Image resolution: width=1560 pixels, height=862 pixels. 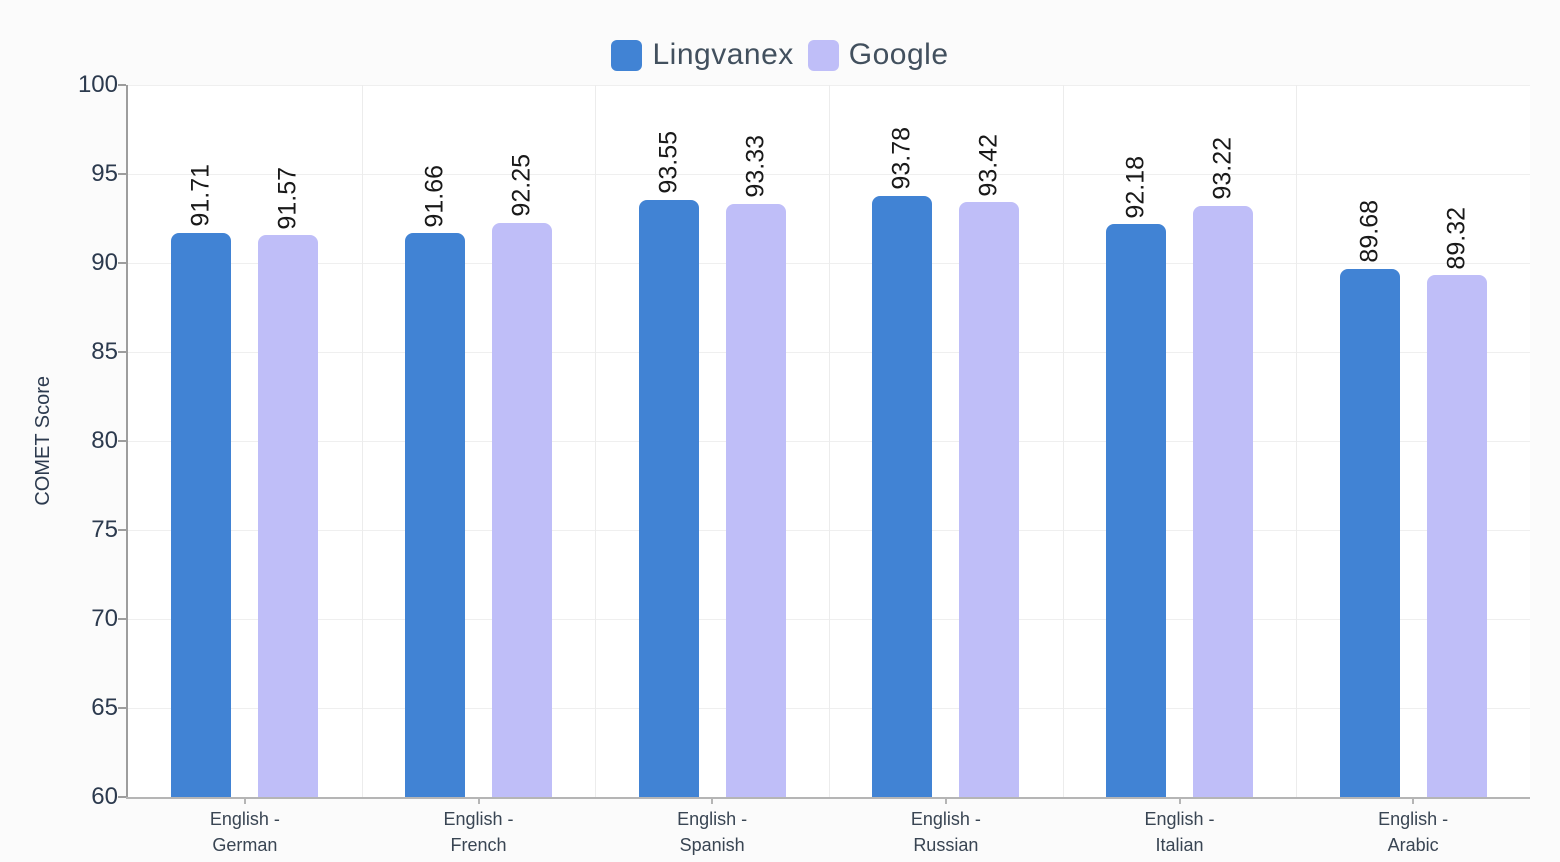 I want to click on bar-google-russian: 93.42, so click(x=989, y=465).